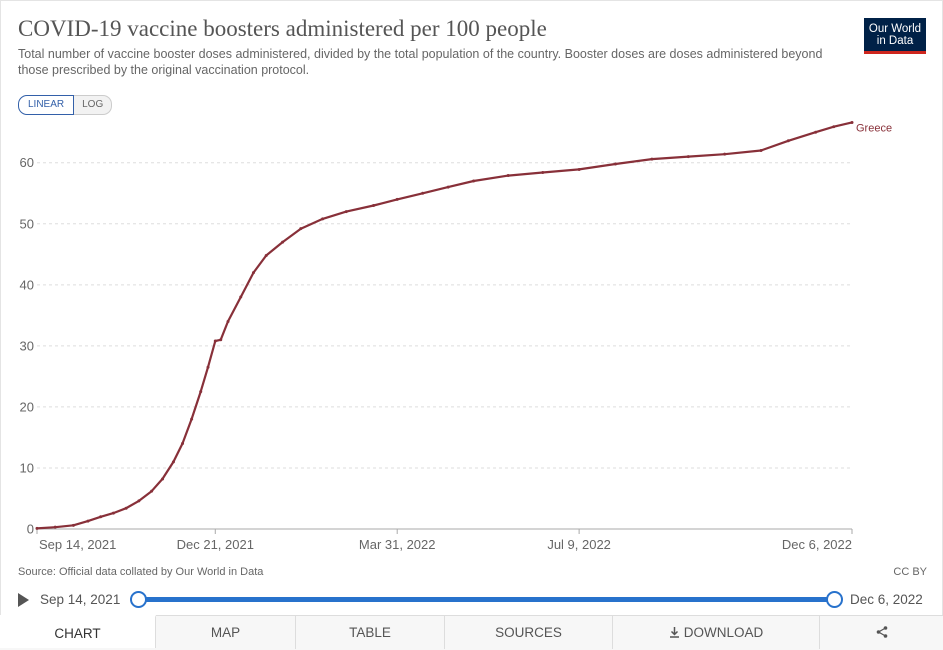  I want to click on y-tick-label: 60, so click(27, 162).